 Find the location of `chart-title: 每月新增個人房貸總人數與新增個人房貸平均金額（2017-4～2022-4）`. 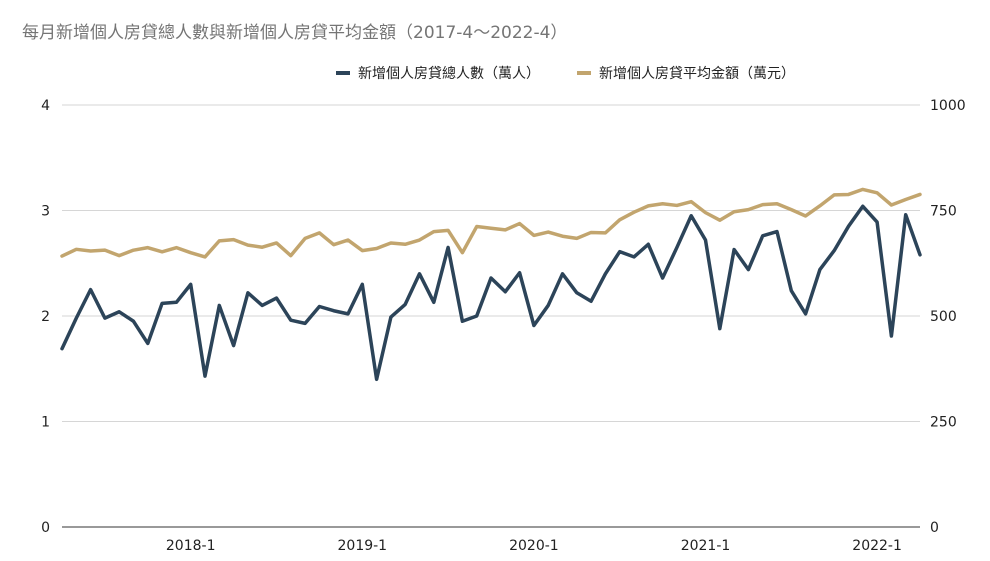

chart-title: 每月新增個人房貸總人數與新增個人房貸平均金額（2017-4～2022-4） is located at coordinates (295, 33).